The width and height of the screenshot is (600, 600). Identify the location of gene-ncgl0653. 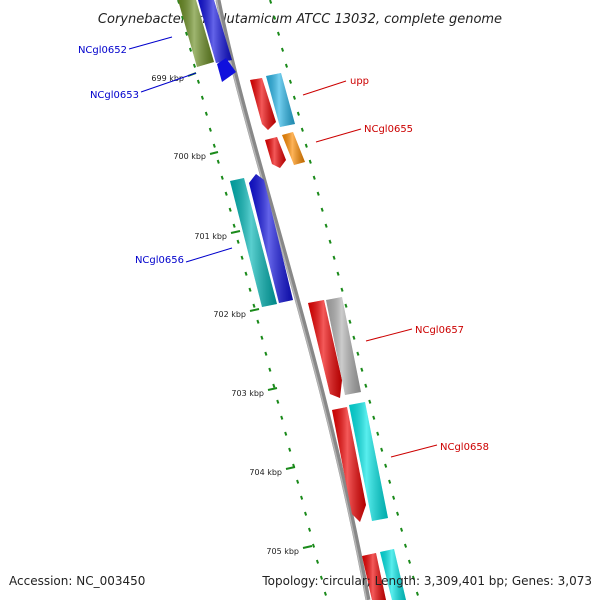
(217, 41).